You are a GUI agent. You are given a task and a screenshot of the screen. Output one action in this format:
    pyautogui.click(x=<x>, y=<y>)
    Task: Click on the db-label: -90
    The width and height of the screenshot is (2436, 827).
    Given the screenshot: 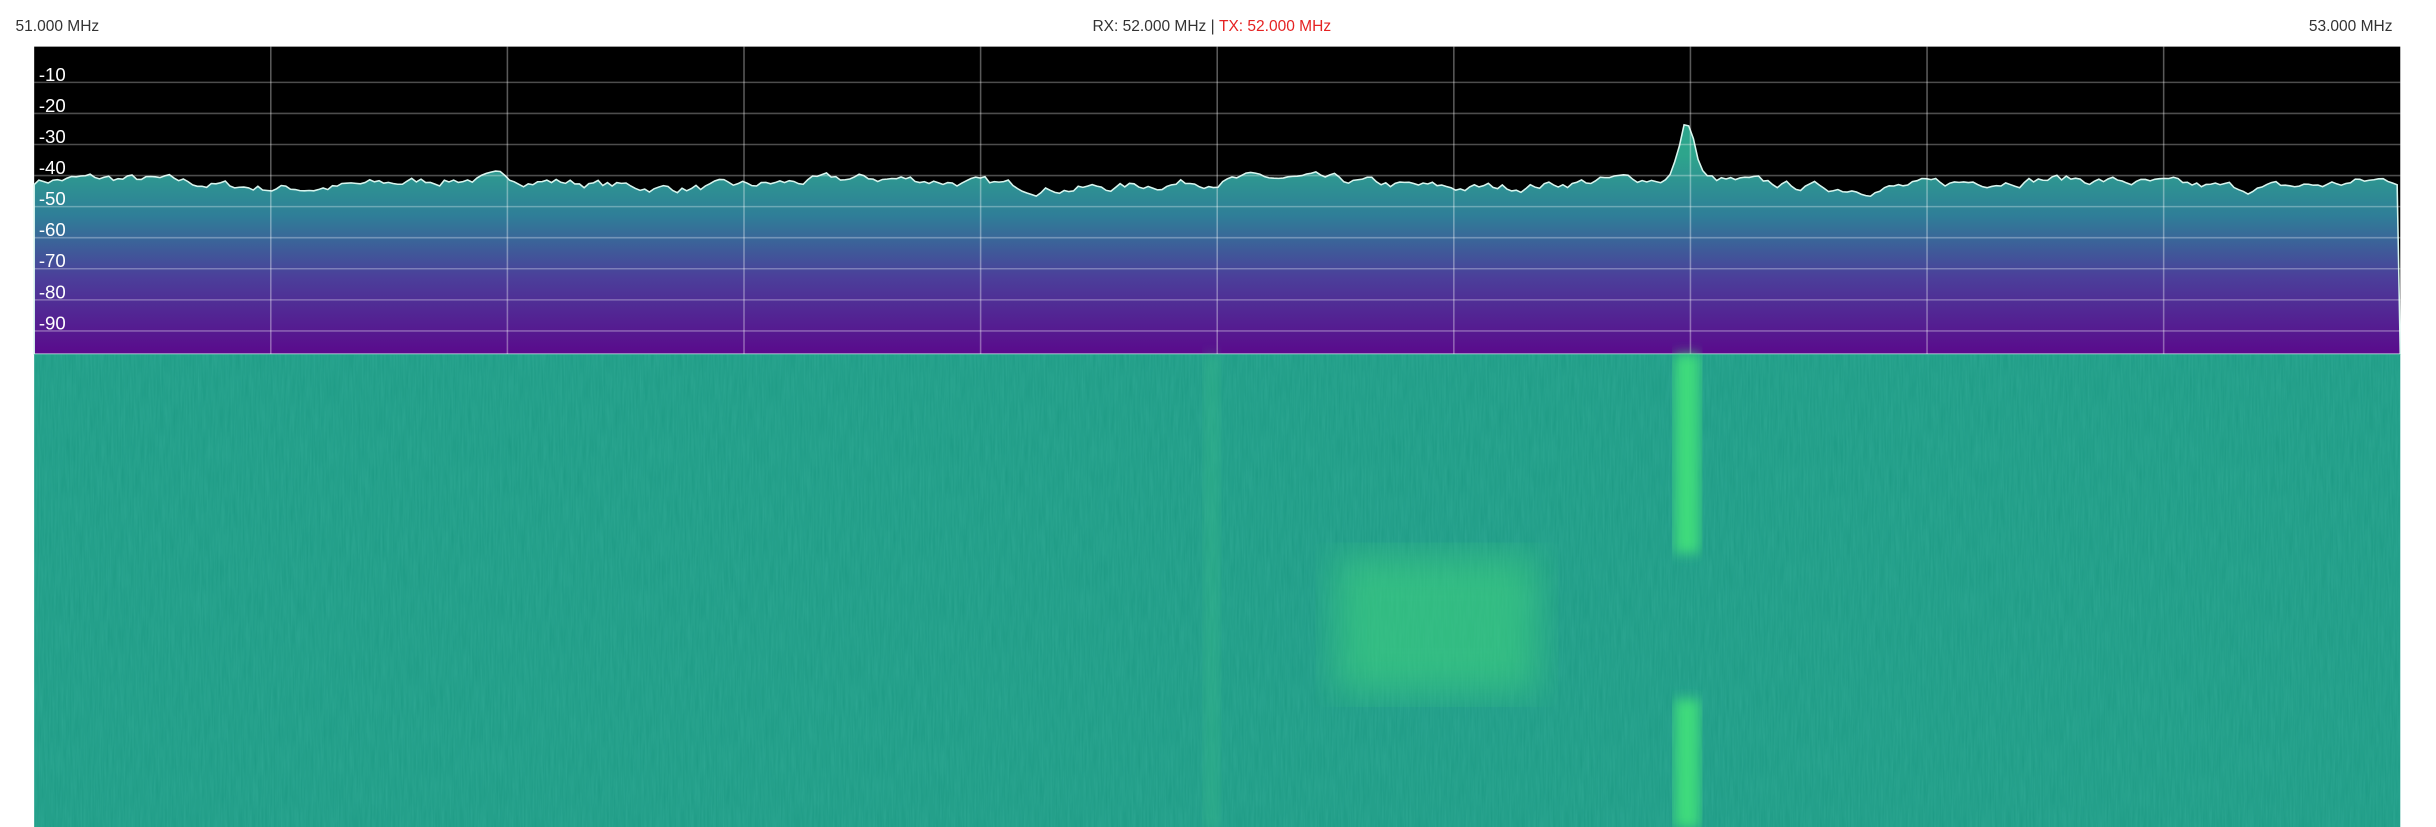 What is the action you would take?
    pyautogui.click(x=52, y=322)
    